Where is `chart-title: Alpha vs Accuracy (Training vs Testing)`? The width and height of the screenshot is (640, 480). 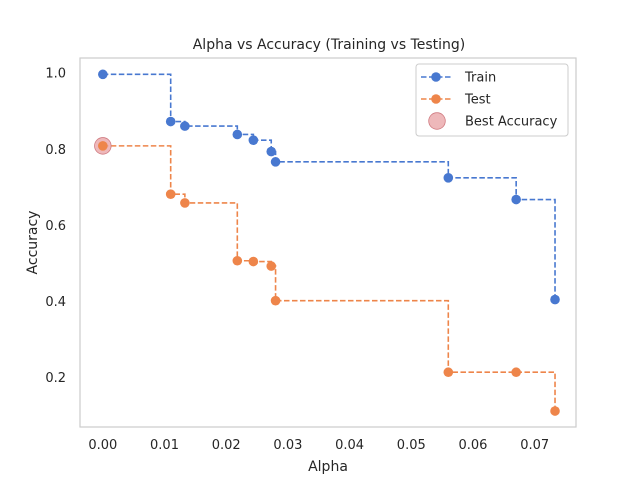 chart-title: Alpha vs Accuracy (Training vs Testing) is located at coordinates (329, 45).